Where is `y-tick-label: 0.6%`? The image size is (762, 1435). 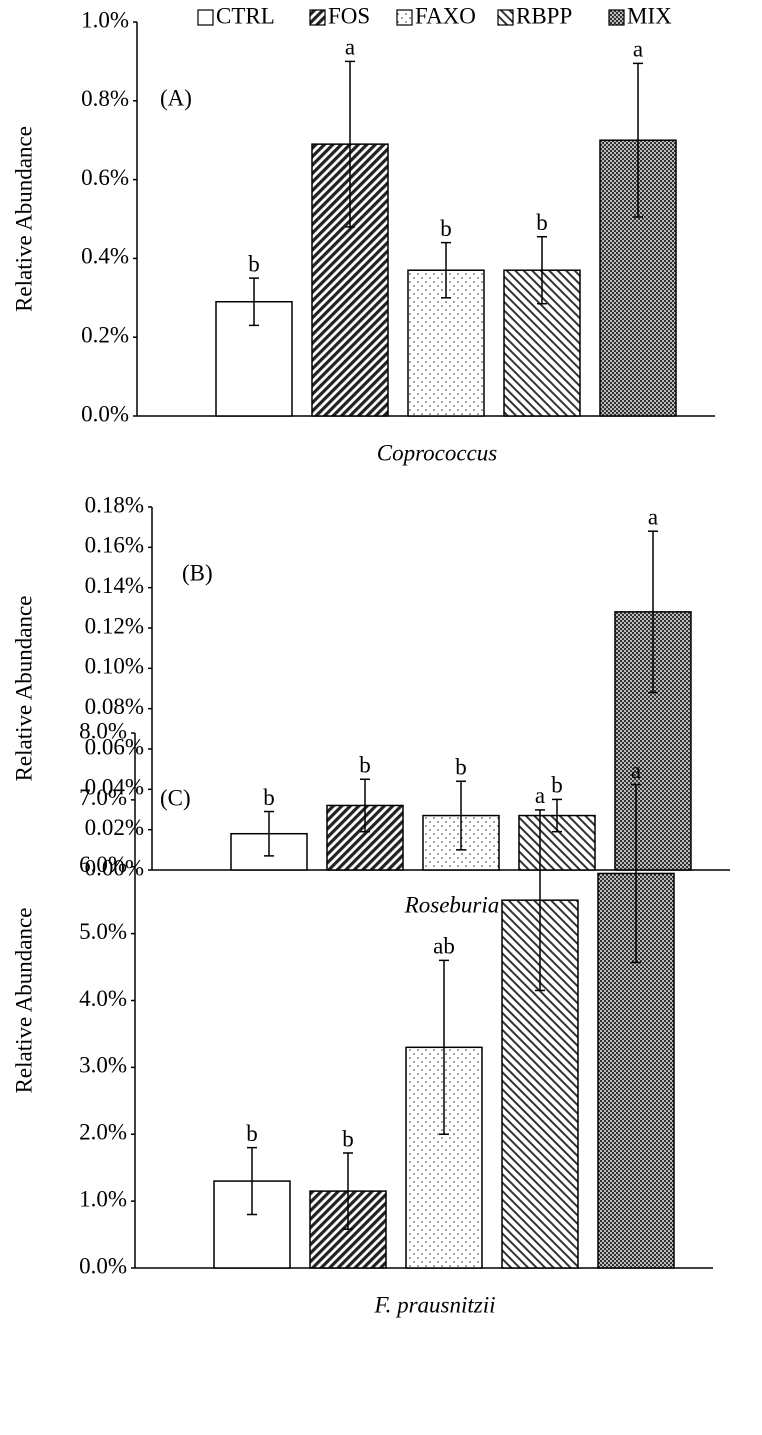 y-tick-label: 0.6% is located at coordinates (105, 177).